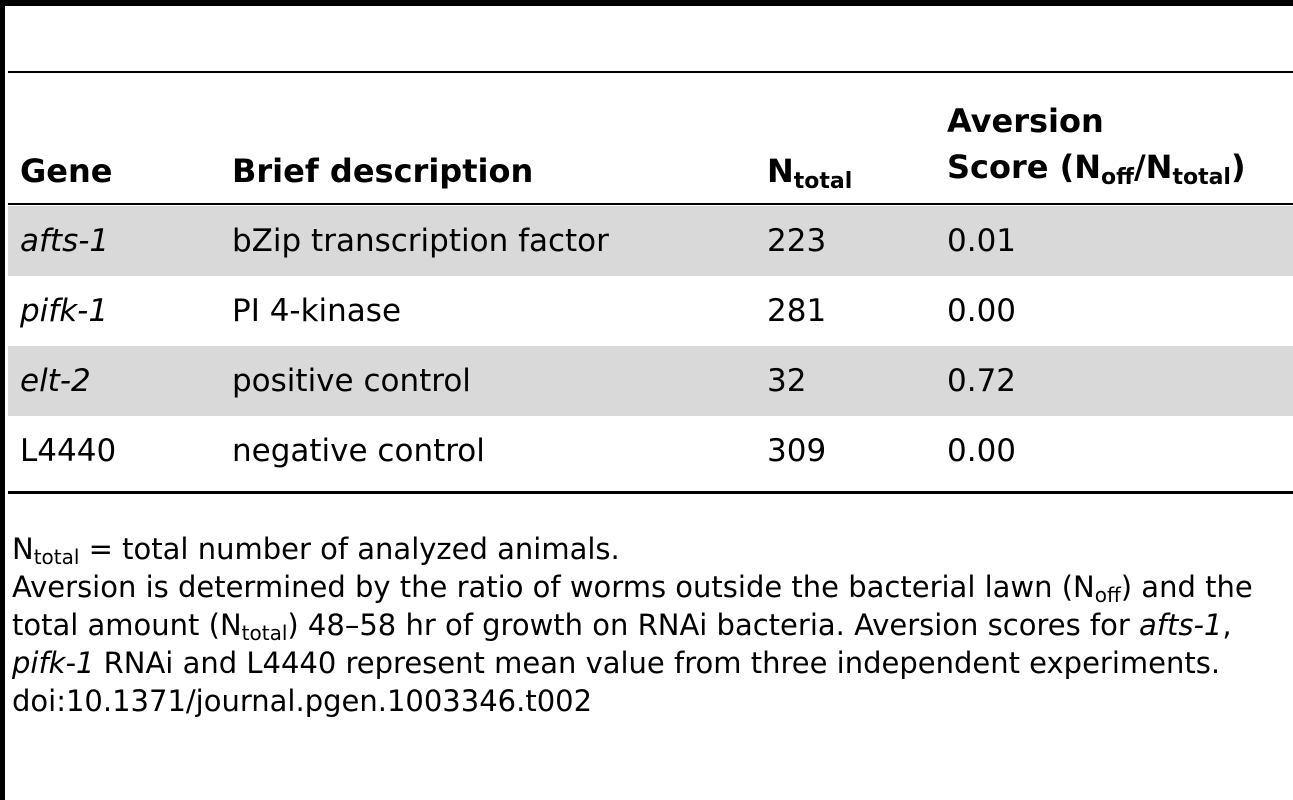 This screenshot has width=1293, height=800. Describe the element at coordinates (646, 3) in the screenshot. I see `table-top-rule` at that location.